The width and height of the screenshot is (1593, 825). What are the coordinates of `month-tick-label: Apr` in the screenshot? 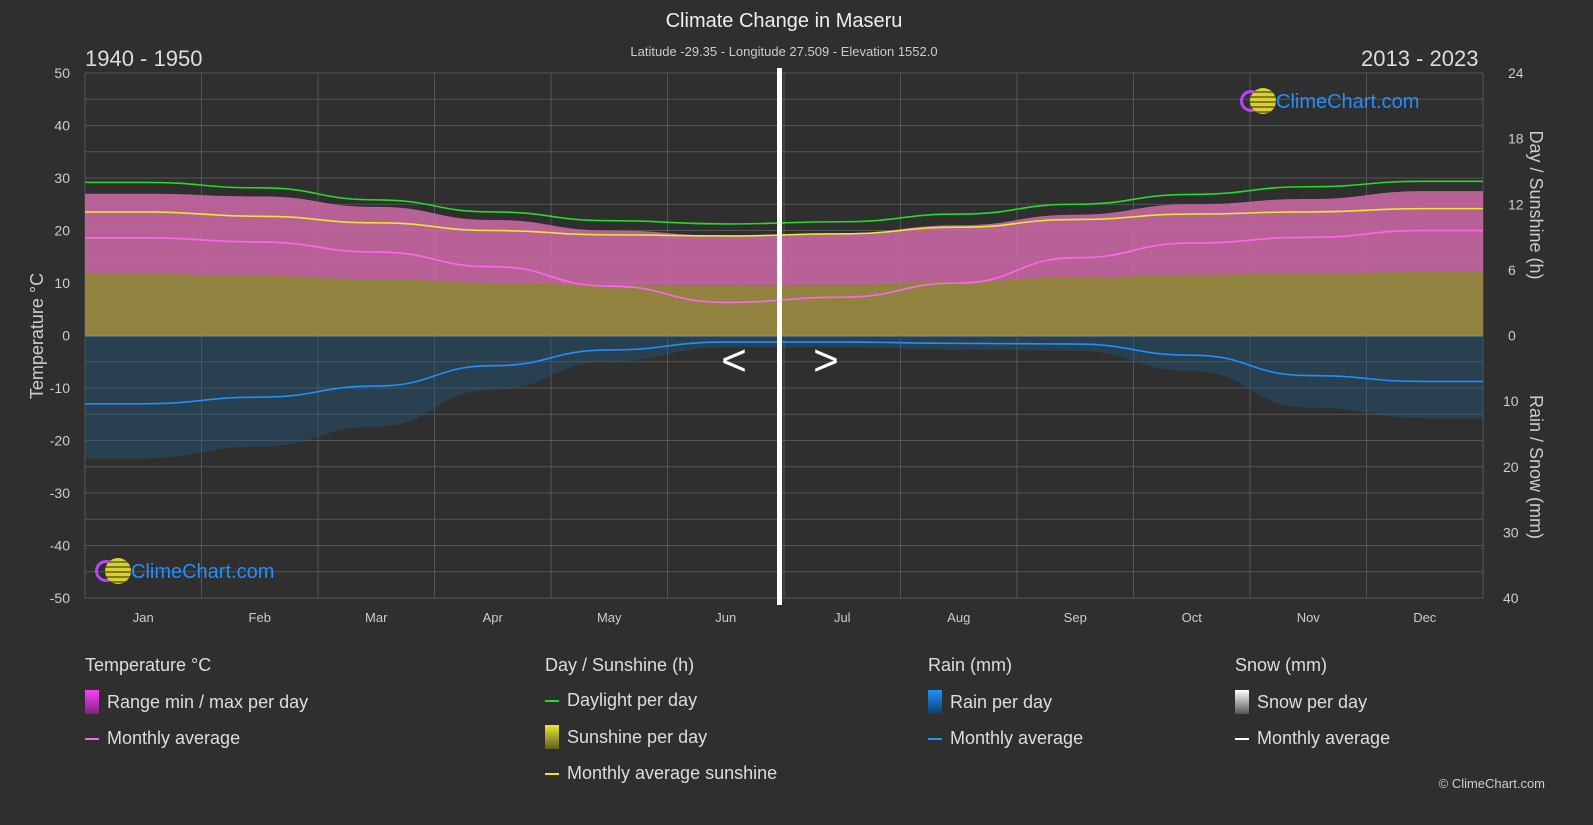 It's located at (493, 617).